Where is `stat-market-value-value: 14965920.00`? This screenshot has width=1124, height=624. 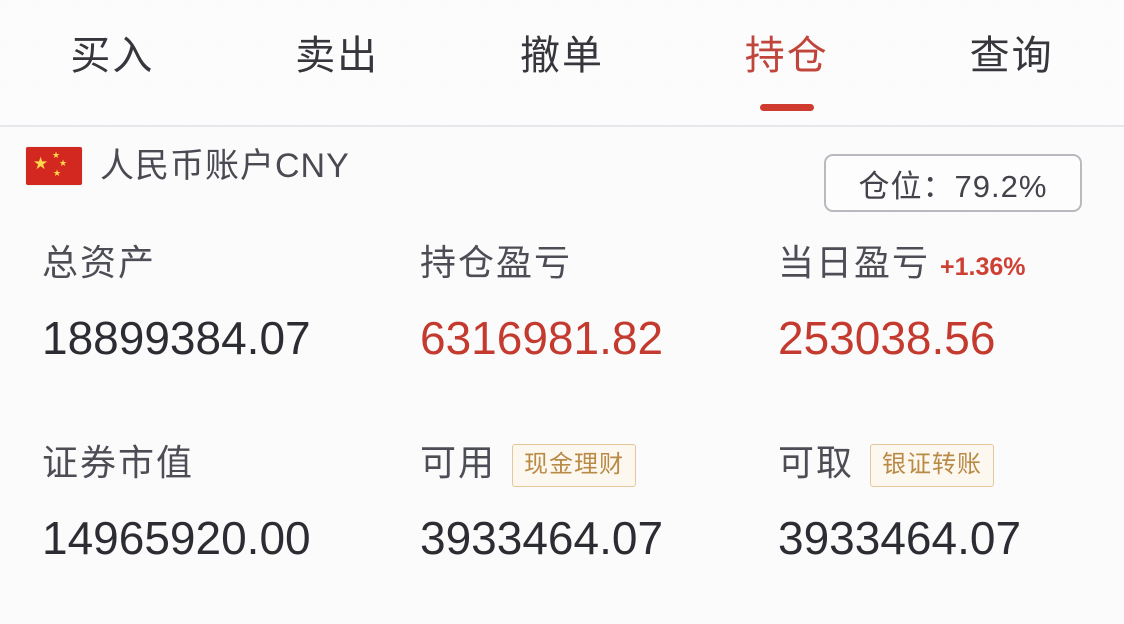 stat-market-value-value: 14965920.00 is located at coordinates (176, 538).